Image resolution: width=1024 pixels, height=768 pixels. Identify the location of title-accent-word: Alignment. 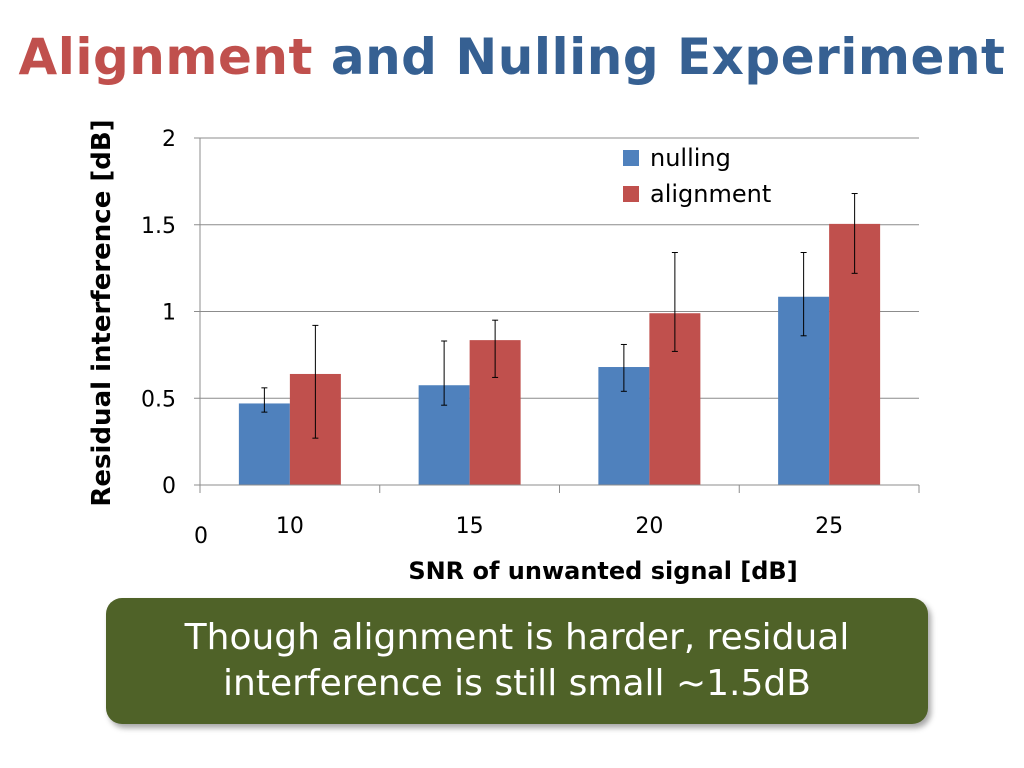
(165, 57).